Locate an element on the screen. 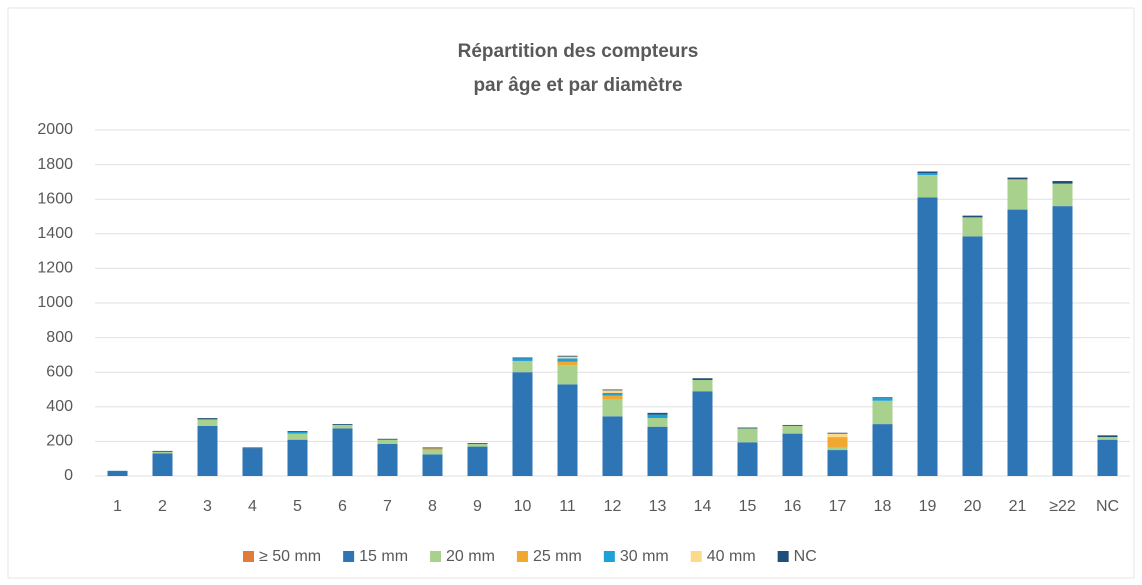 This screenshot has height=585, width=1142. legend-label: 30 mm is located at coordinates (644, 556).